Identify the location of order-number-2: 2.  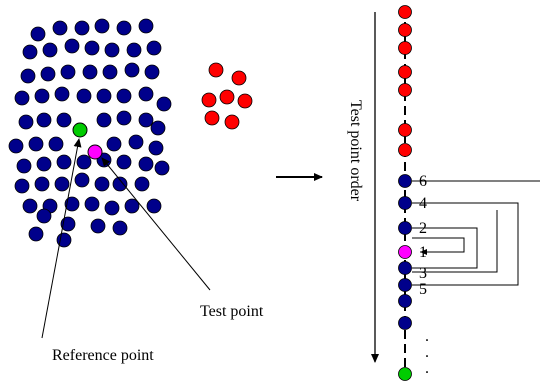
(423, 228).